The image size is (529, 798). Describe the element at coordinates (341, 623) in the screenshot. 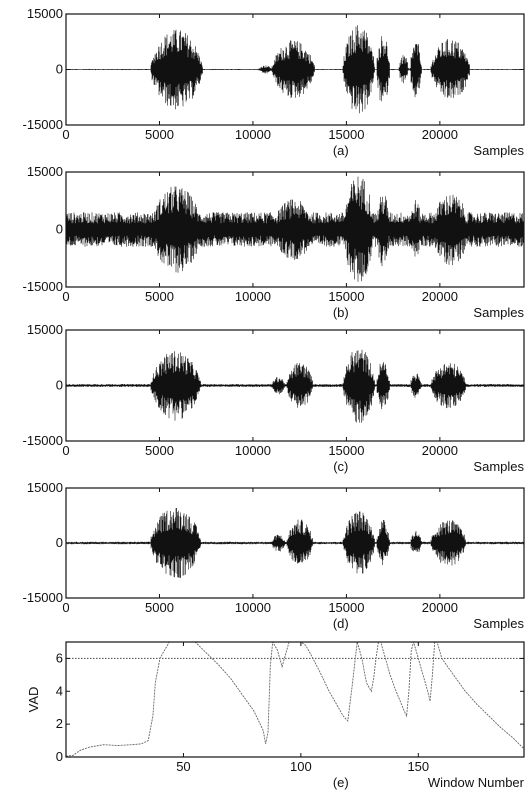

I see `panel-label: (d)` at that location.